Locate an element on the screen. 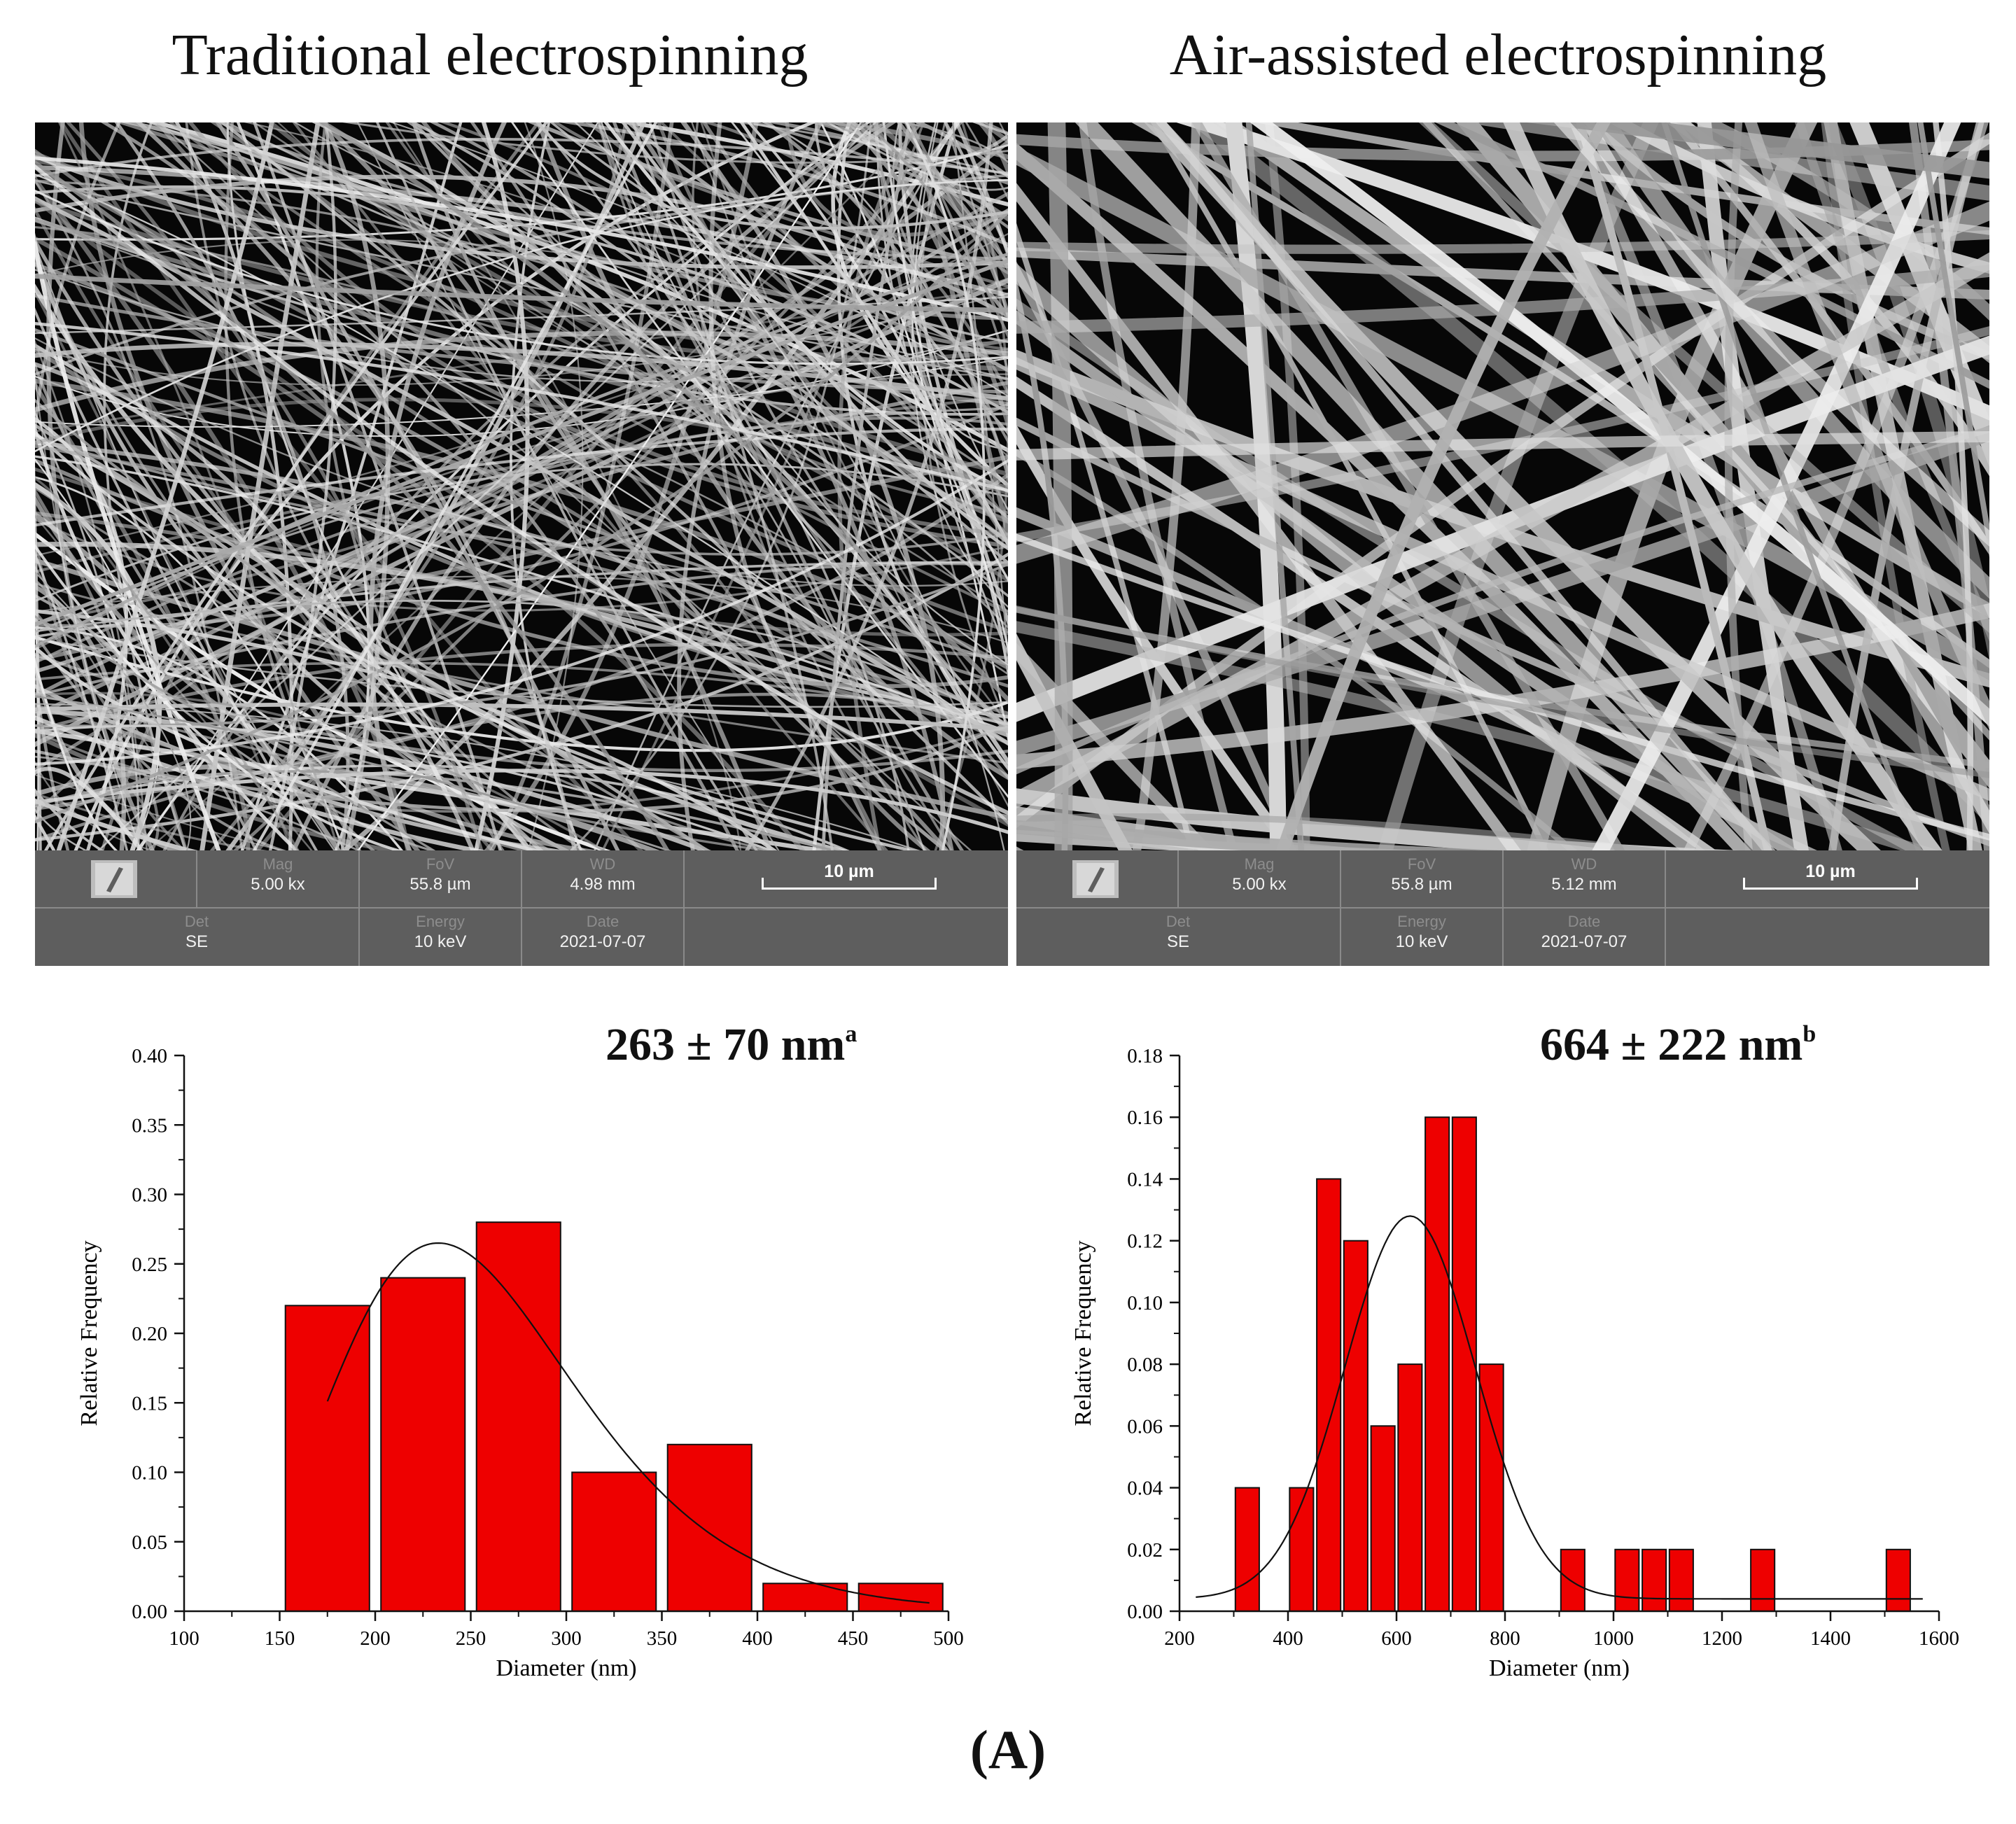 This screenshot has height=1824, width=2016. mean-diameter-traditional: 263 ± 70 nma is located at coordinates (732, 1044).